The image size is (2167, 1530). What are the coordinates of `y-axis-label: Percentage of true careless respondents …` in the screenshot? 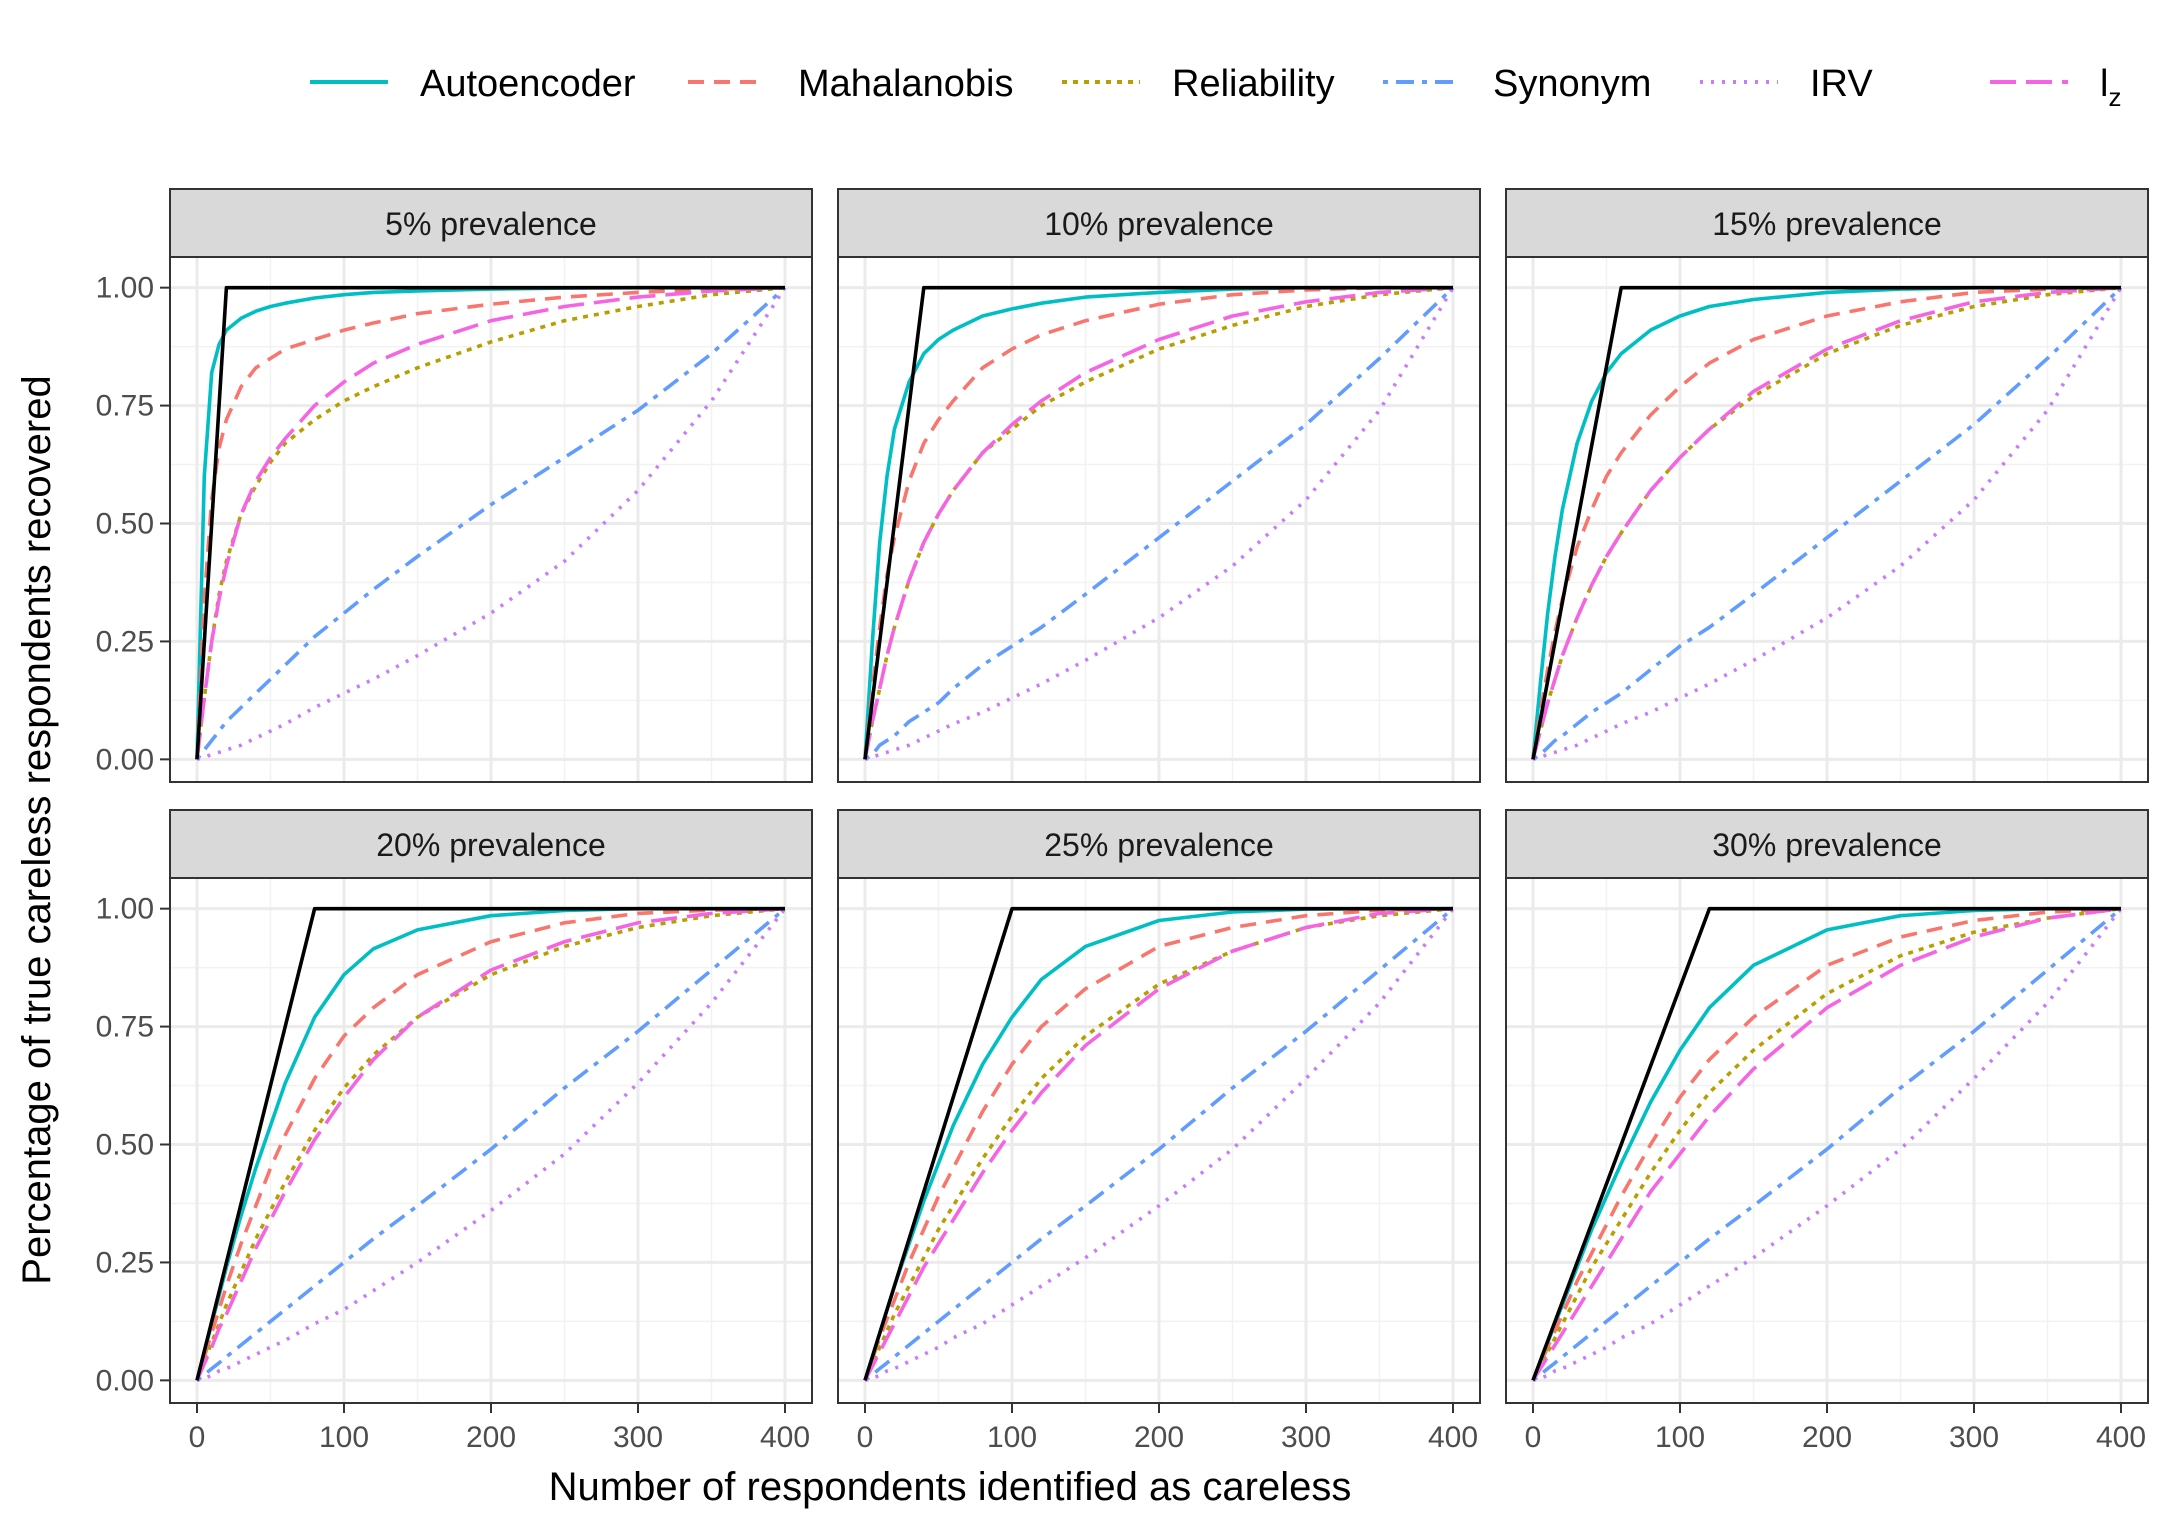 It's located at (37, 829).